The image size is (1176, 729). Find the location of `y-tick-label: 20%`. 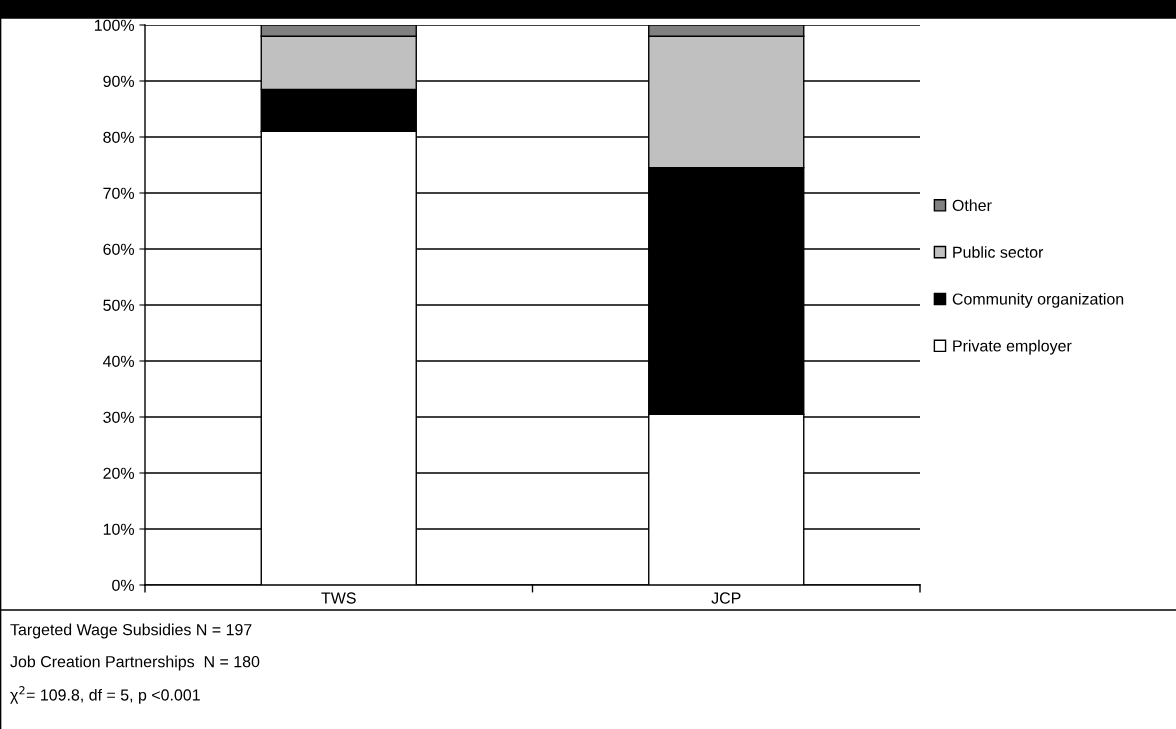

y-tick-label: 20% is located at coordinates (119, 473).